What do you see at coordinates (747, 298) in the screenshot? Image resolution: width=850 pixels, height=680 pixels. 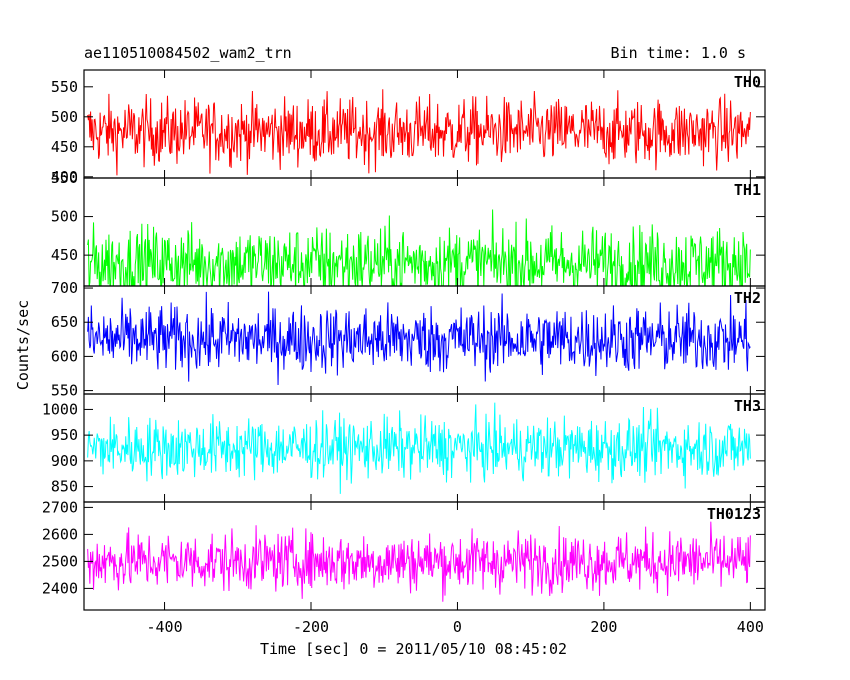 I see `panel-label-th2: TH2` at bounding box center [747, 298].